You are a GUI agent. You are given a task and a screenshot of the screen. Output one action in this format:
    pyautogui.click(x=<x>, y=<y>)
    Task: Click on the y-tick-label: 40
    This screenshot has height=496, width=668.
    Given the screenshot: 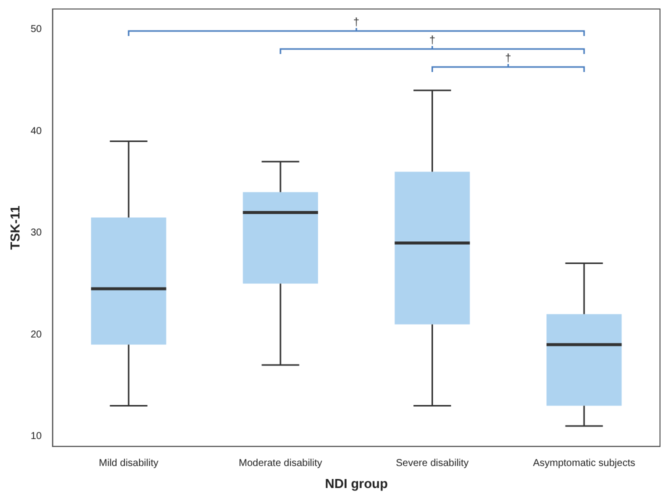 What is the action you would take?
    pyautogui.click(x=36, y=131)
    